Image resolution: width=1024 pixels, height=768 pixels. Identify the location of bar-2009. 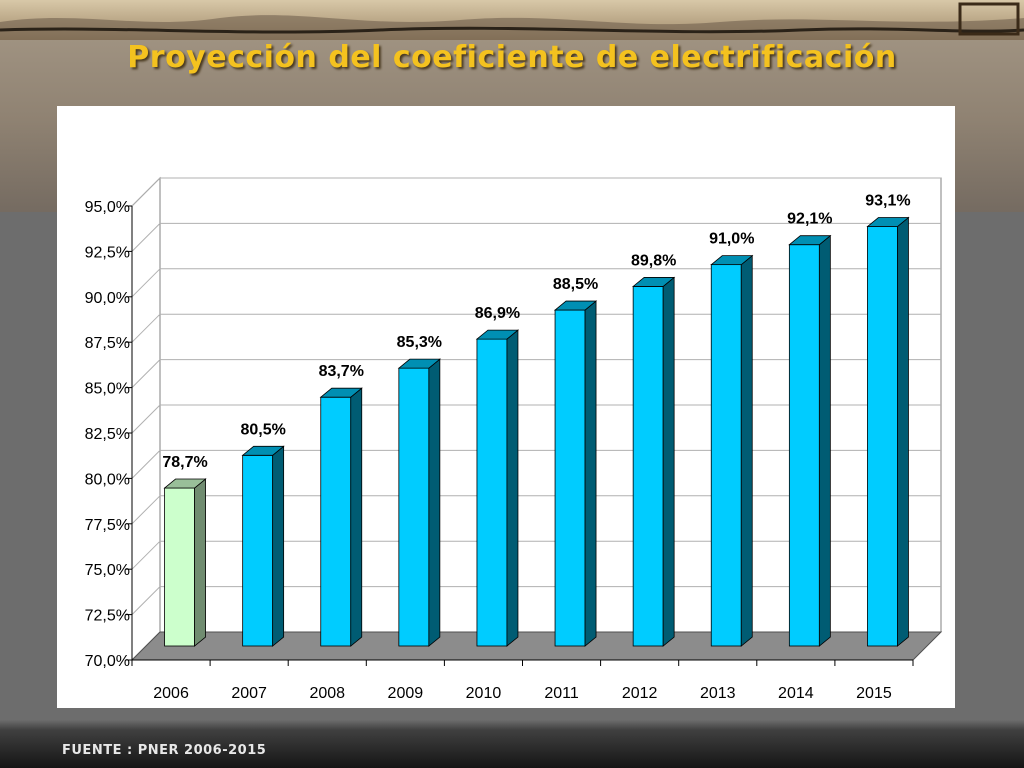
(419, 502).